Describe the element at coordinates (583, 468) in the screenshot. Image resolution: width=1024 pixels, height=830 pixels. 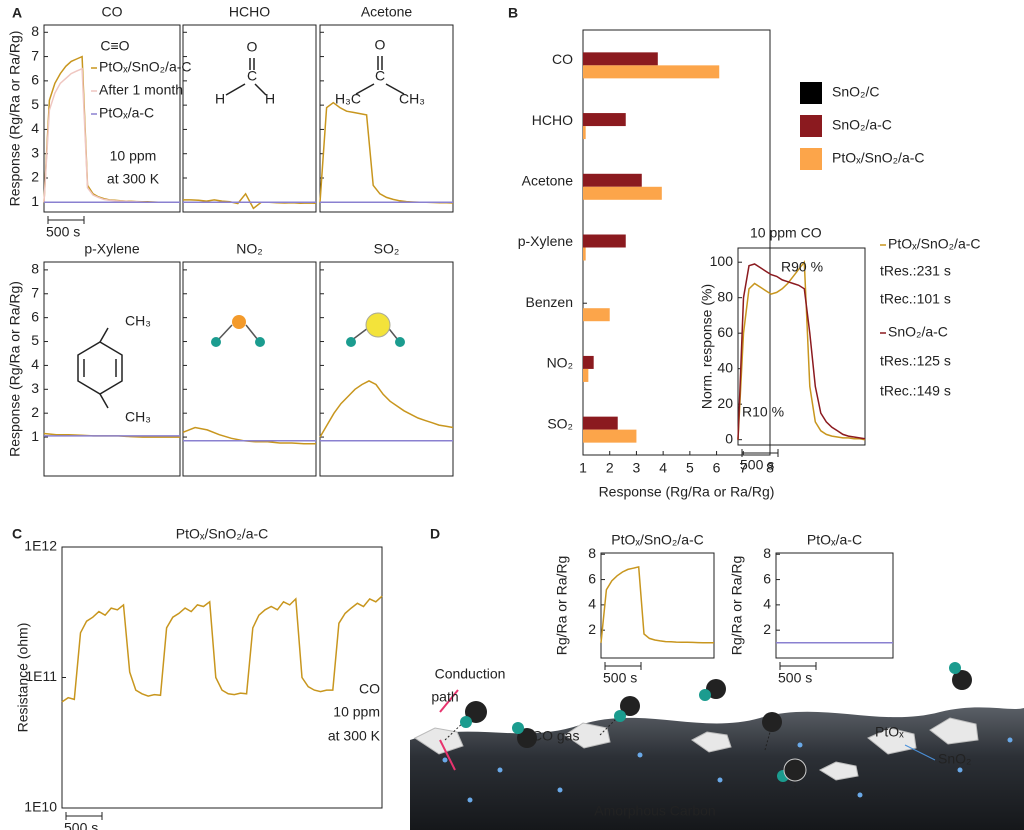
I see `x-tick-label: 1` at that location.